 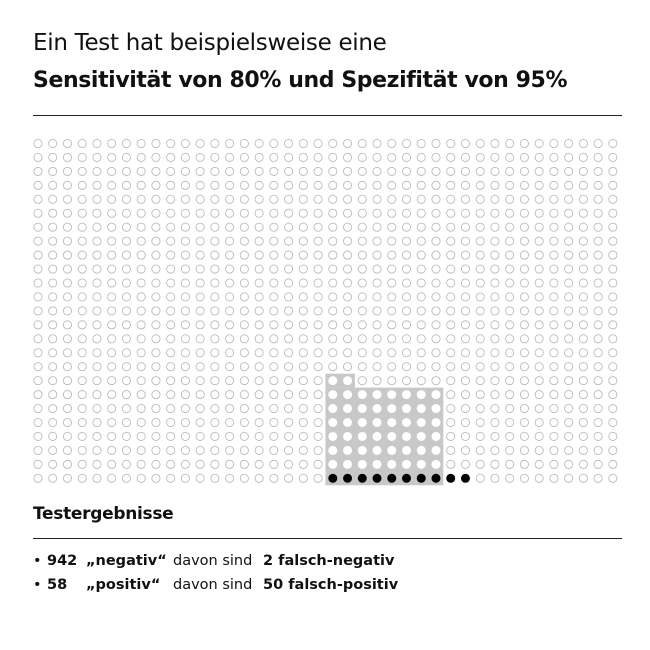 What do you see at coordinates (62, 561) in the screenshot?
I see `result-count: 942` at bounding box center [62, 561].